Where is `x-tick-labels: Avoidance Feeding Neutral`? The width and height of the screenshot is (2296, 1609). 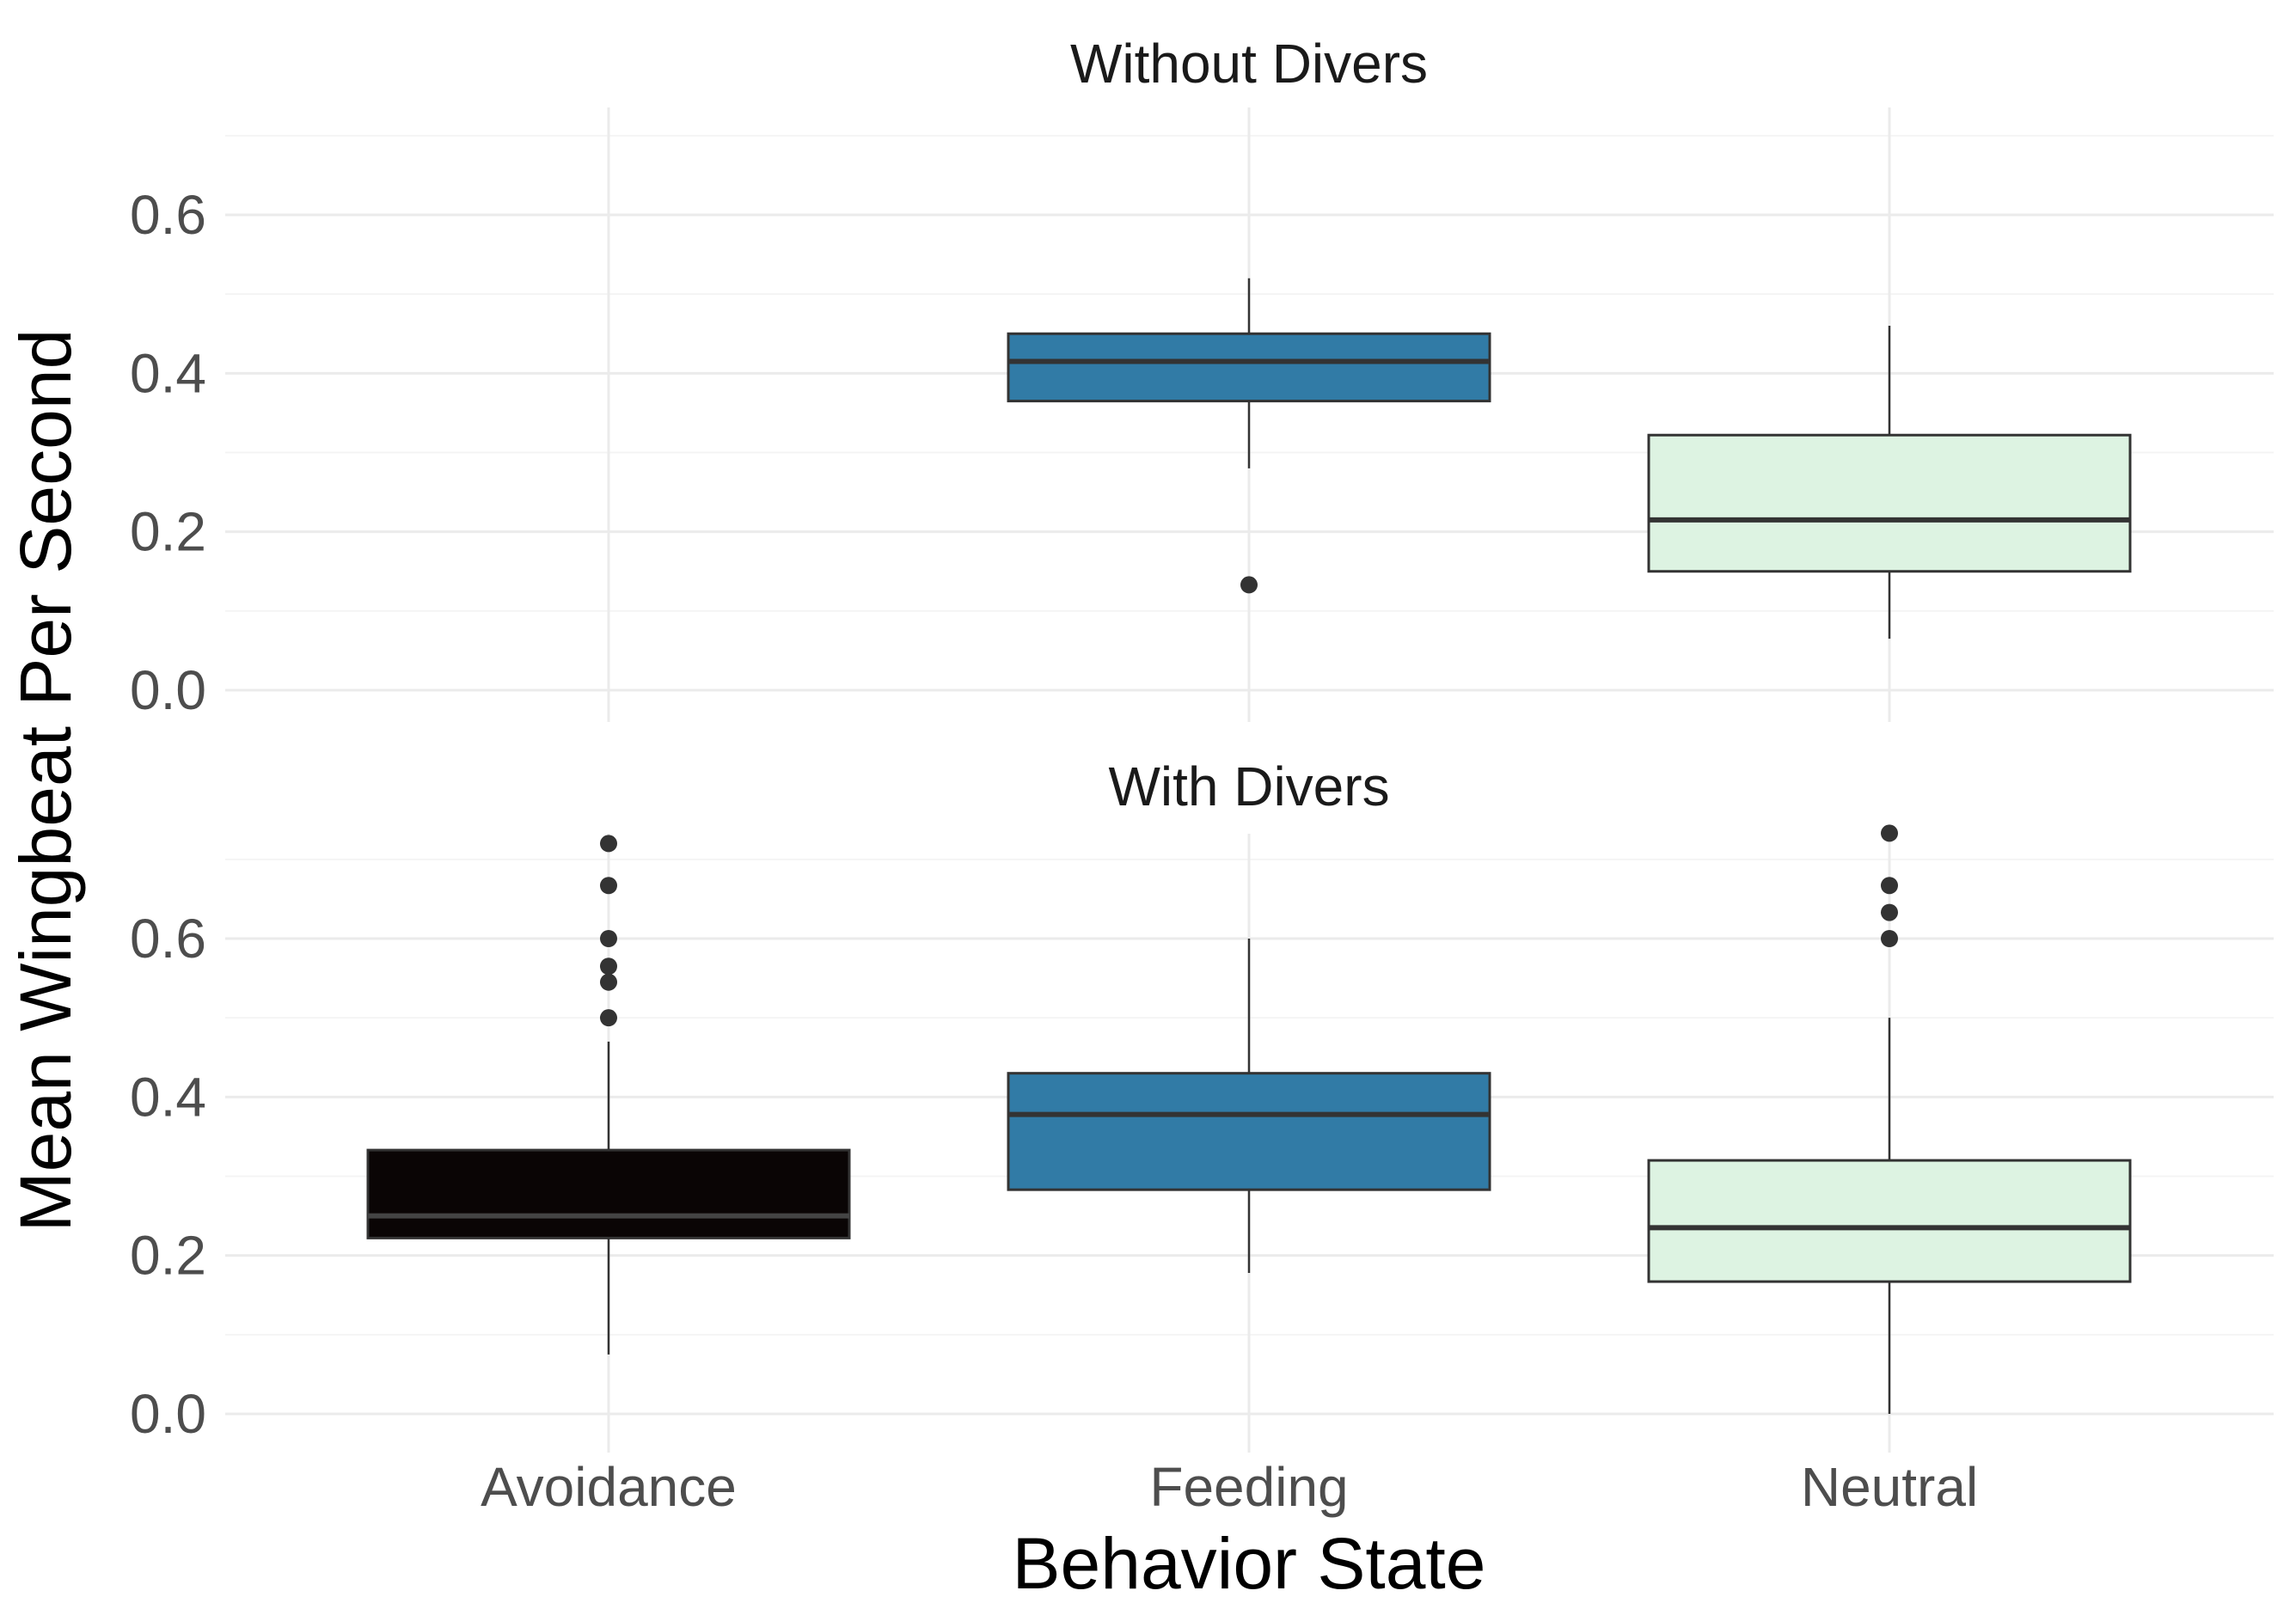 x-tick-labels: Avoidance Feeding Neutral is located at coordinates (1229, 1487).